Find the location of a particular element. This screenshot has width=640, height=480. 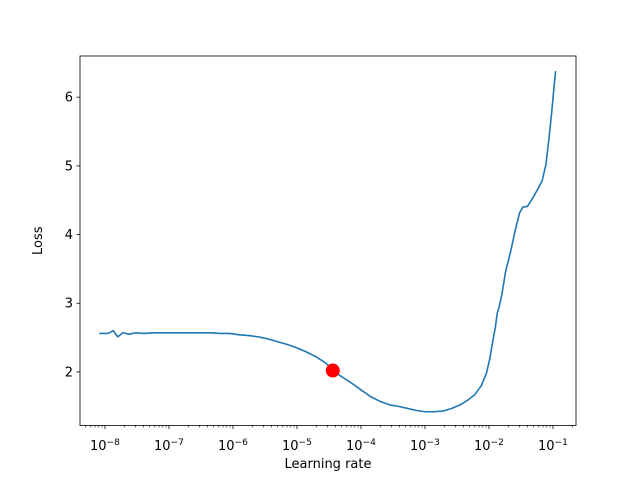

y-tick-label: 2 is located at coordinates (69, 372).